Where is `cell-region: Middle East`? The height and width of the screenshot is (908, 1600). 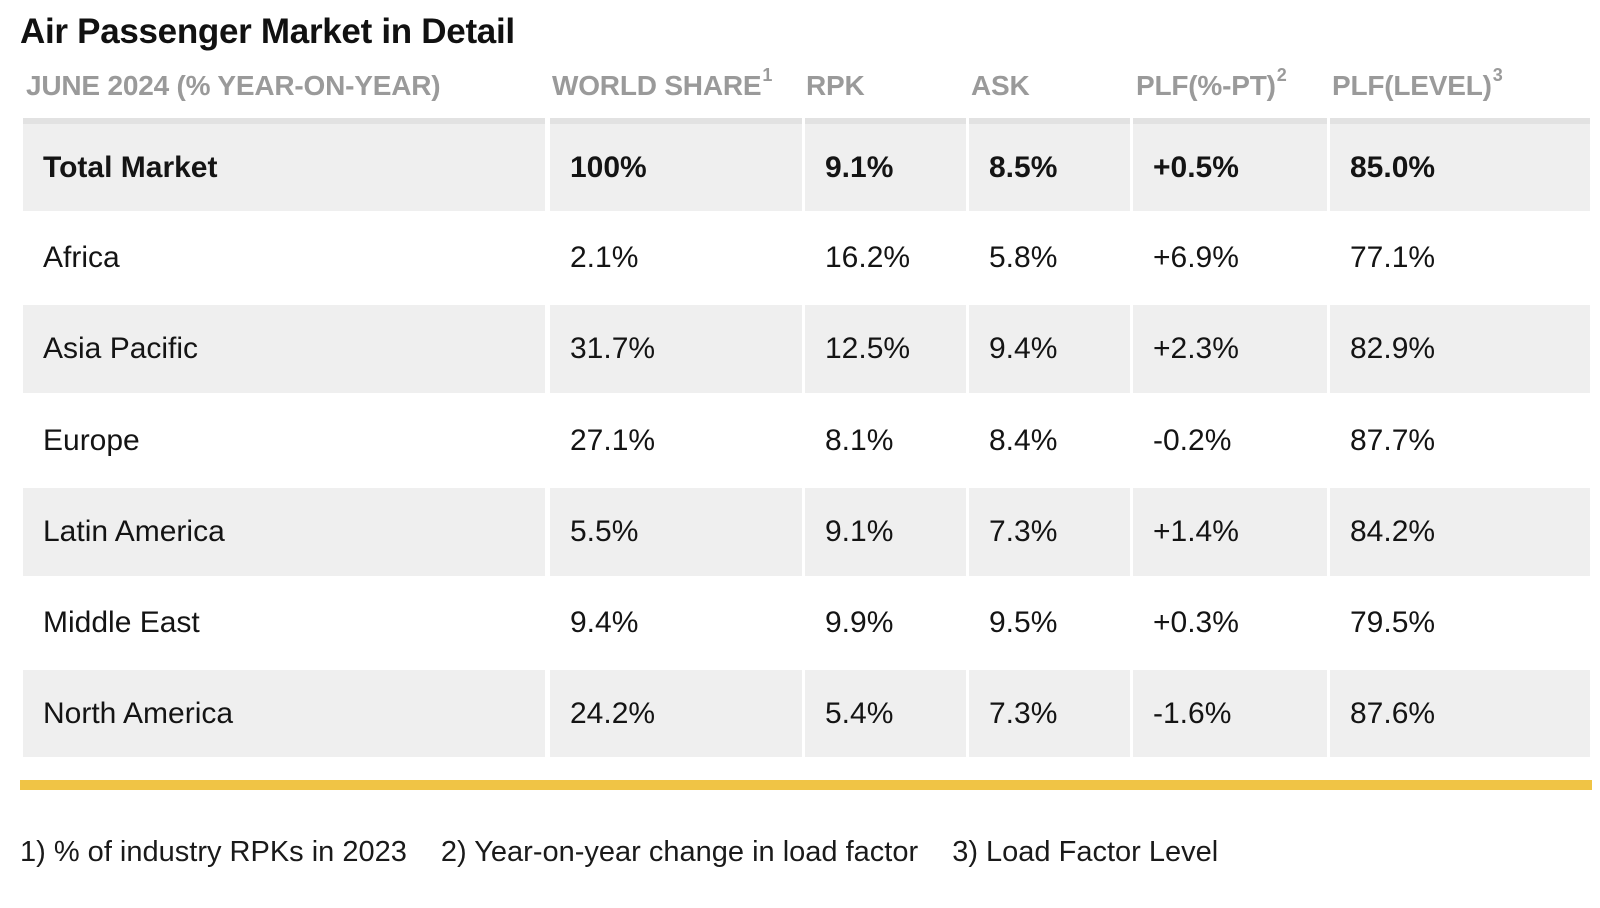 cell-region: Middle East is located at coordinates (284, 623).